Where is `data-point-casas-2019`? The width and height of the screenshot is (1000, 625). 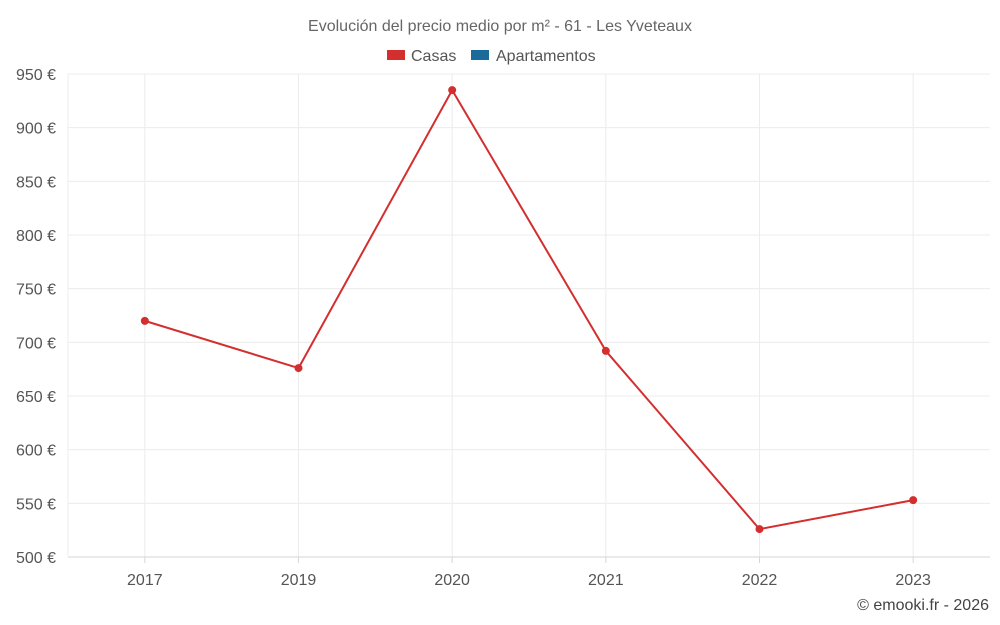
data-point-casas-2019 is located at coordinates (298, 368).